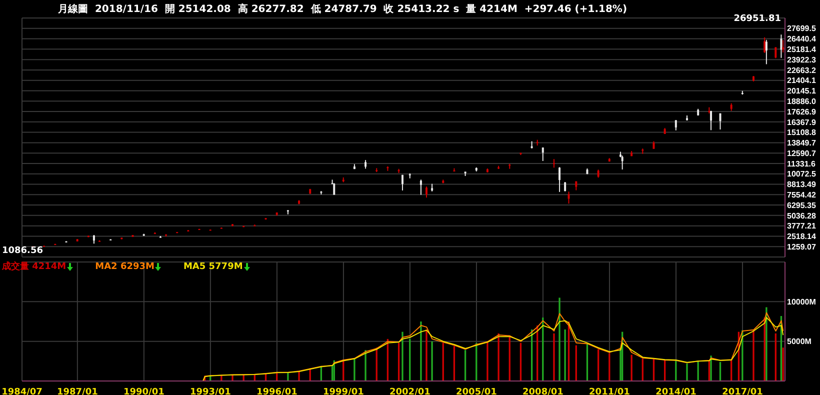 The image size is (820, 395). Describe the element at coordinates (801, 195) in the screenshot. I see `y-tick-label: 7554.42` at that location.